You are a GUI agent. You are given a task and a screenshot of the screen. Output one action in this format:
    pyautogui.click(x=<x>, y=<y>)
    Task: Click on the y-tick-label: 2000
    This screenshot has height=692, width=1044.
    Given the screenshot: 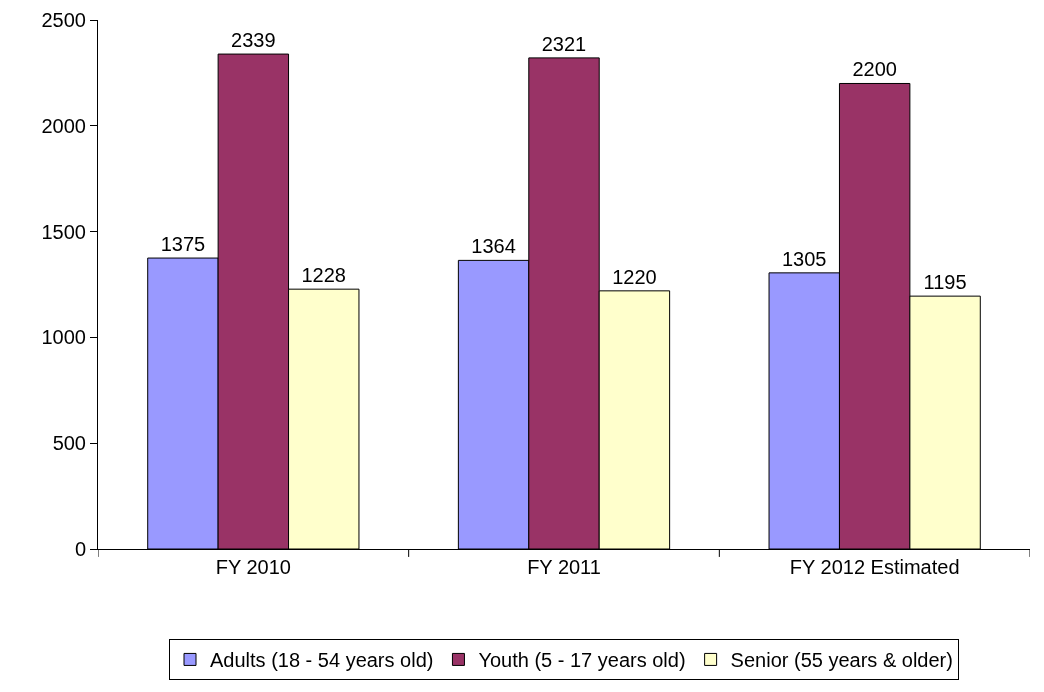 What is the action you would take?
    pyautogui.click(x=63, y=125)
    